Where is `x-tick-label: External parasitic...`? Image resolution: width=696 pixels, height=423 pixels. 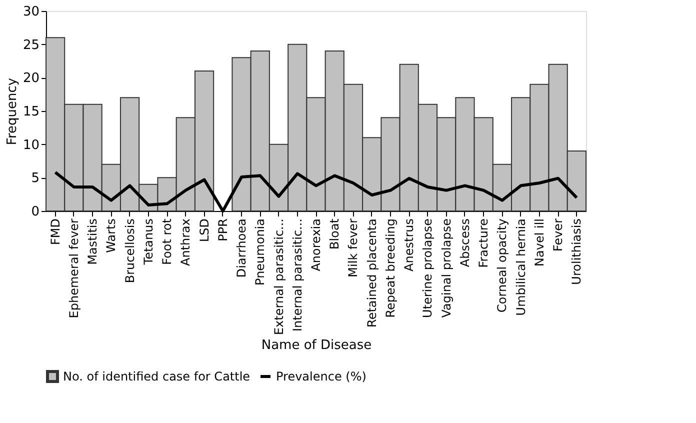
x-tick-label: External parasitic... is located at coordinates (279, 277).